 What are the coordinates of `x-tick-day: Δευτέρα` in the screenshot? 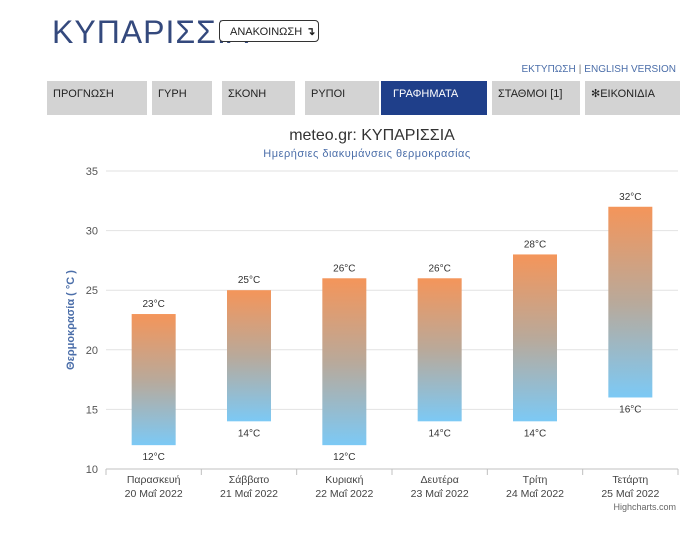 It's located at (440, 480).